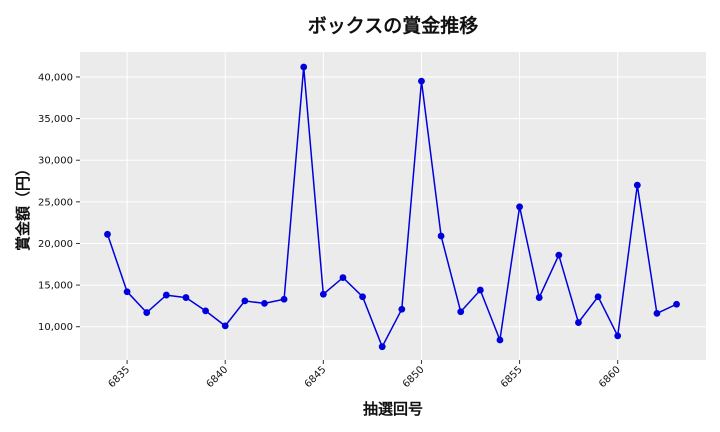 This screenshot has height=432, width=720. What do you see at coordinates (316, 377) in the screenshot?
I see `x-tick-label: 6845` at bounding box center [316, 377].